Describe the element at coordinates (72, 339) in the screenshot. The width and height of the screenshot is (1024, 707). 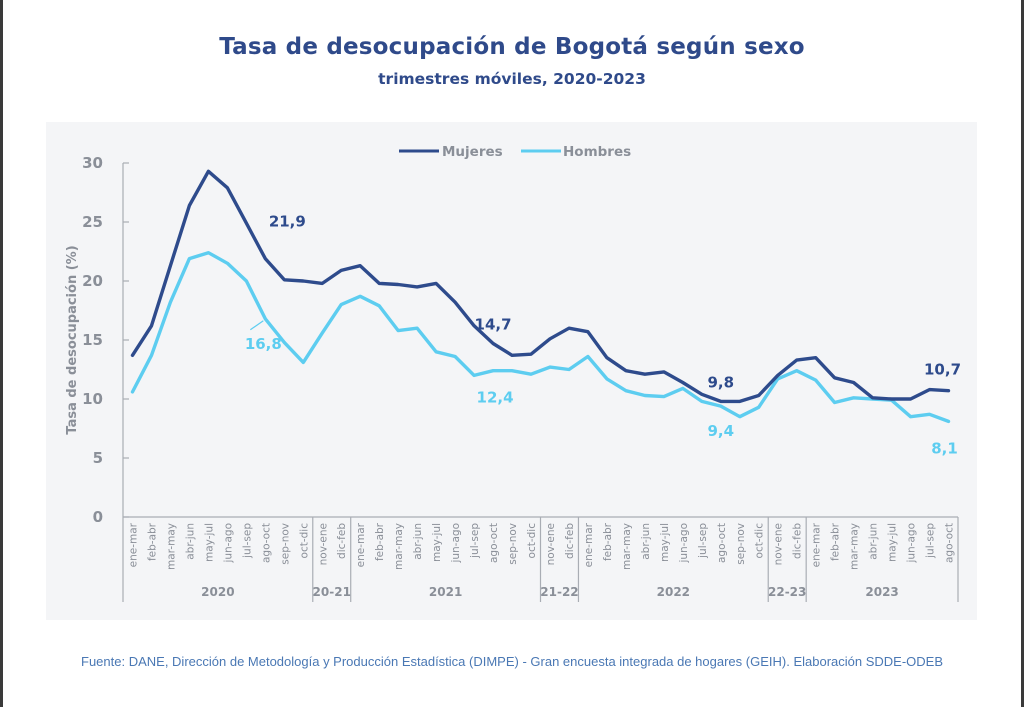
I see `y-axis-title: Tasa de desocupación (%)` at that location.